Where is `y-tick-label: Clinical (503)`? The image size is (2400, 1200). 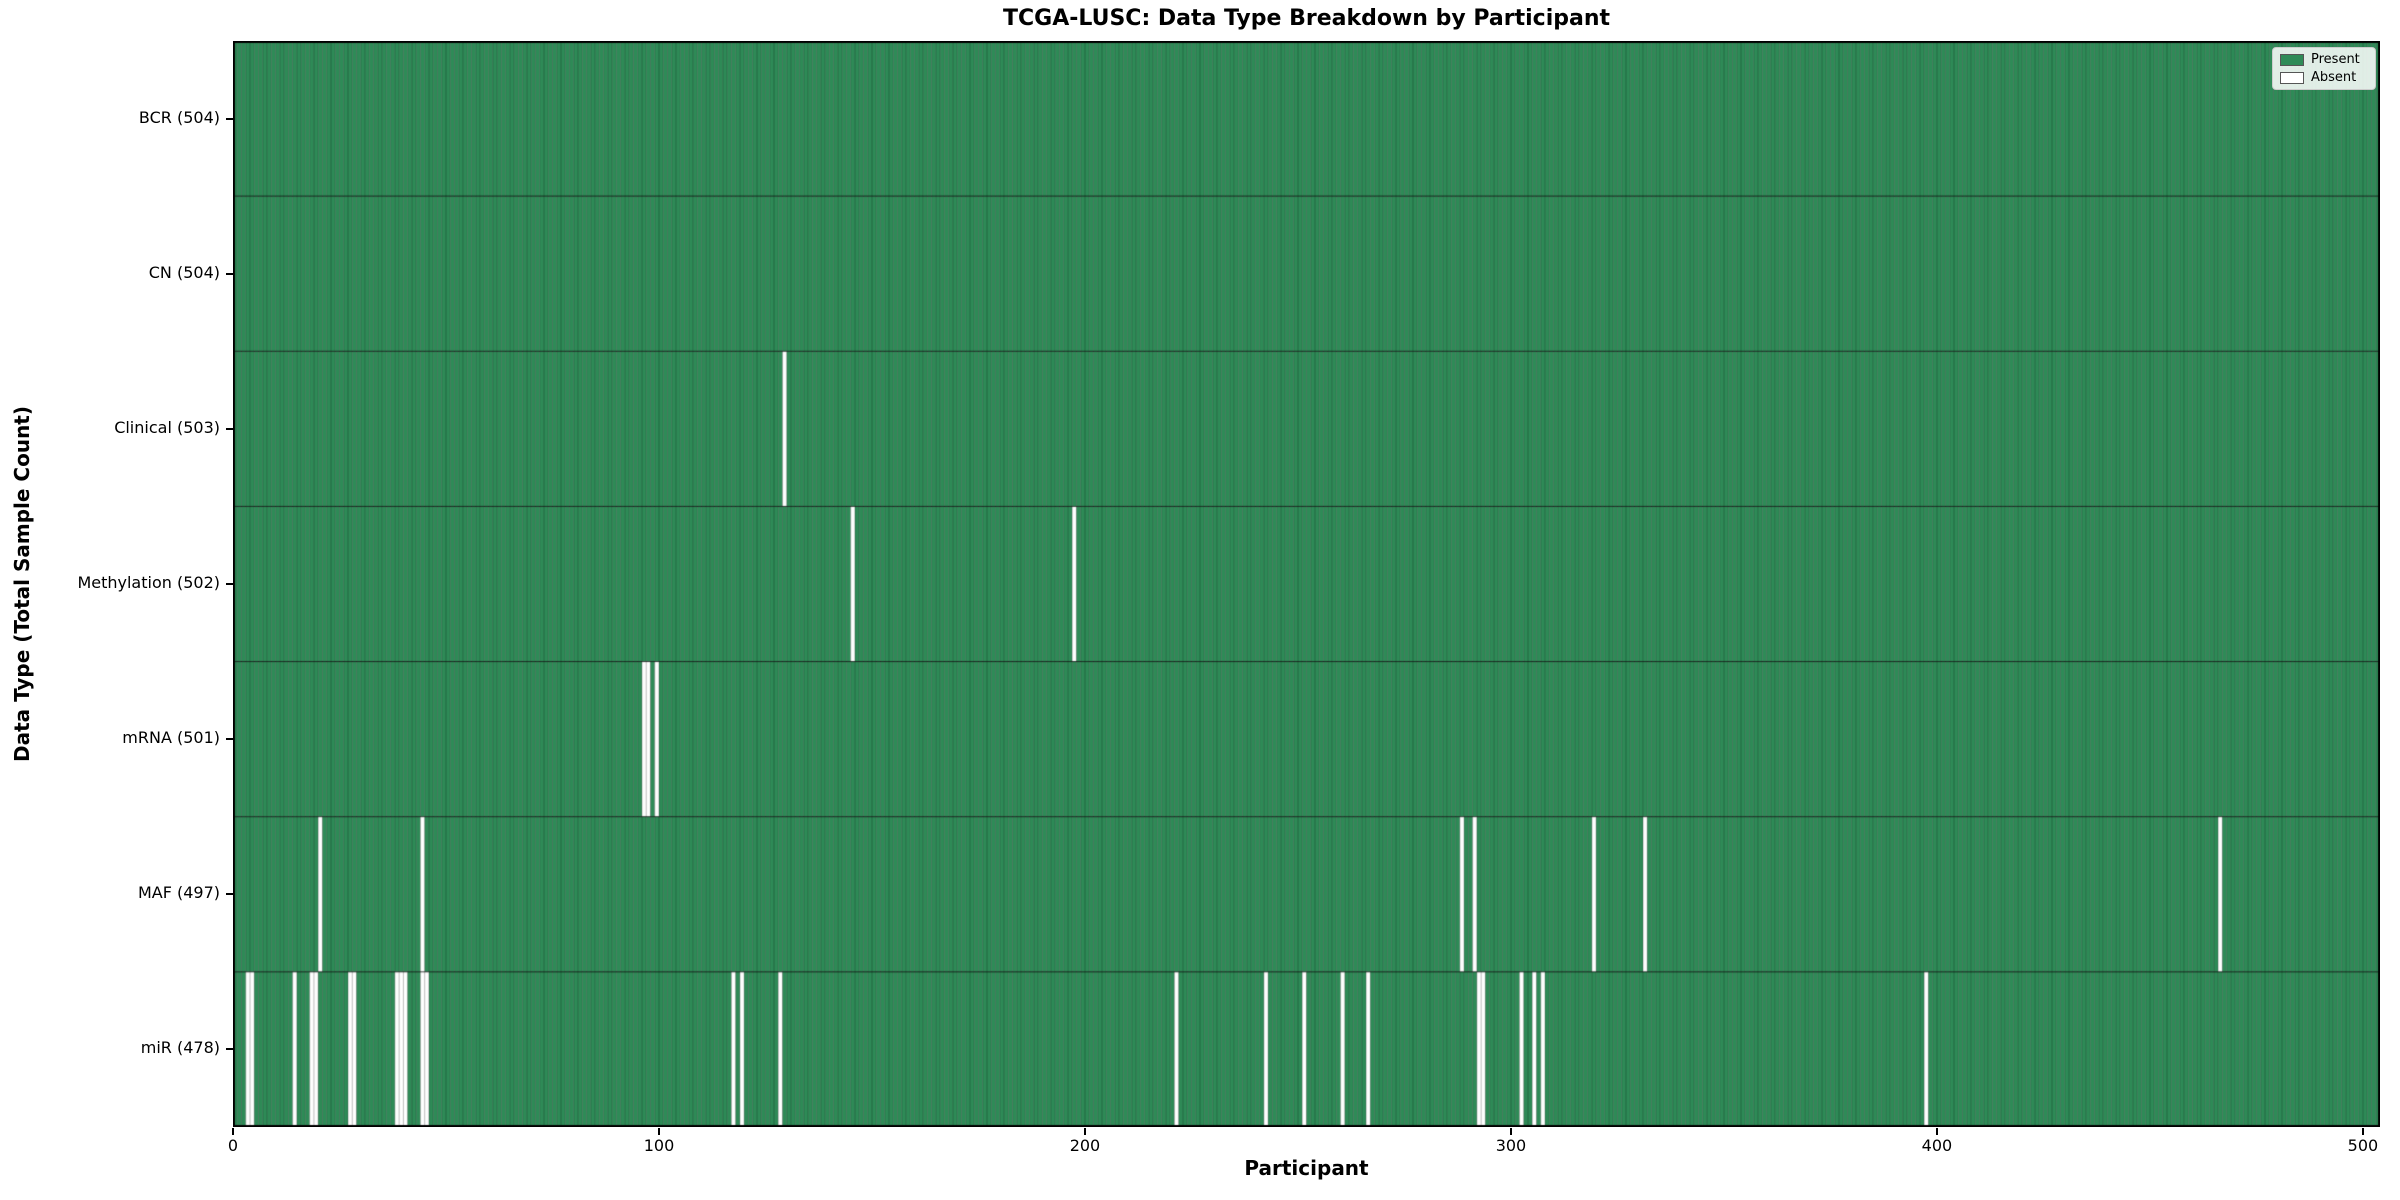 y-tick-label: Clinical (503) is located at coordinates (167, 427).